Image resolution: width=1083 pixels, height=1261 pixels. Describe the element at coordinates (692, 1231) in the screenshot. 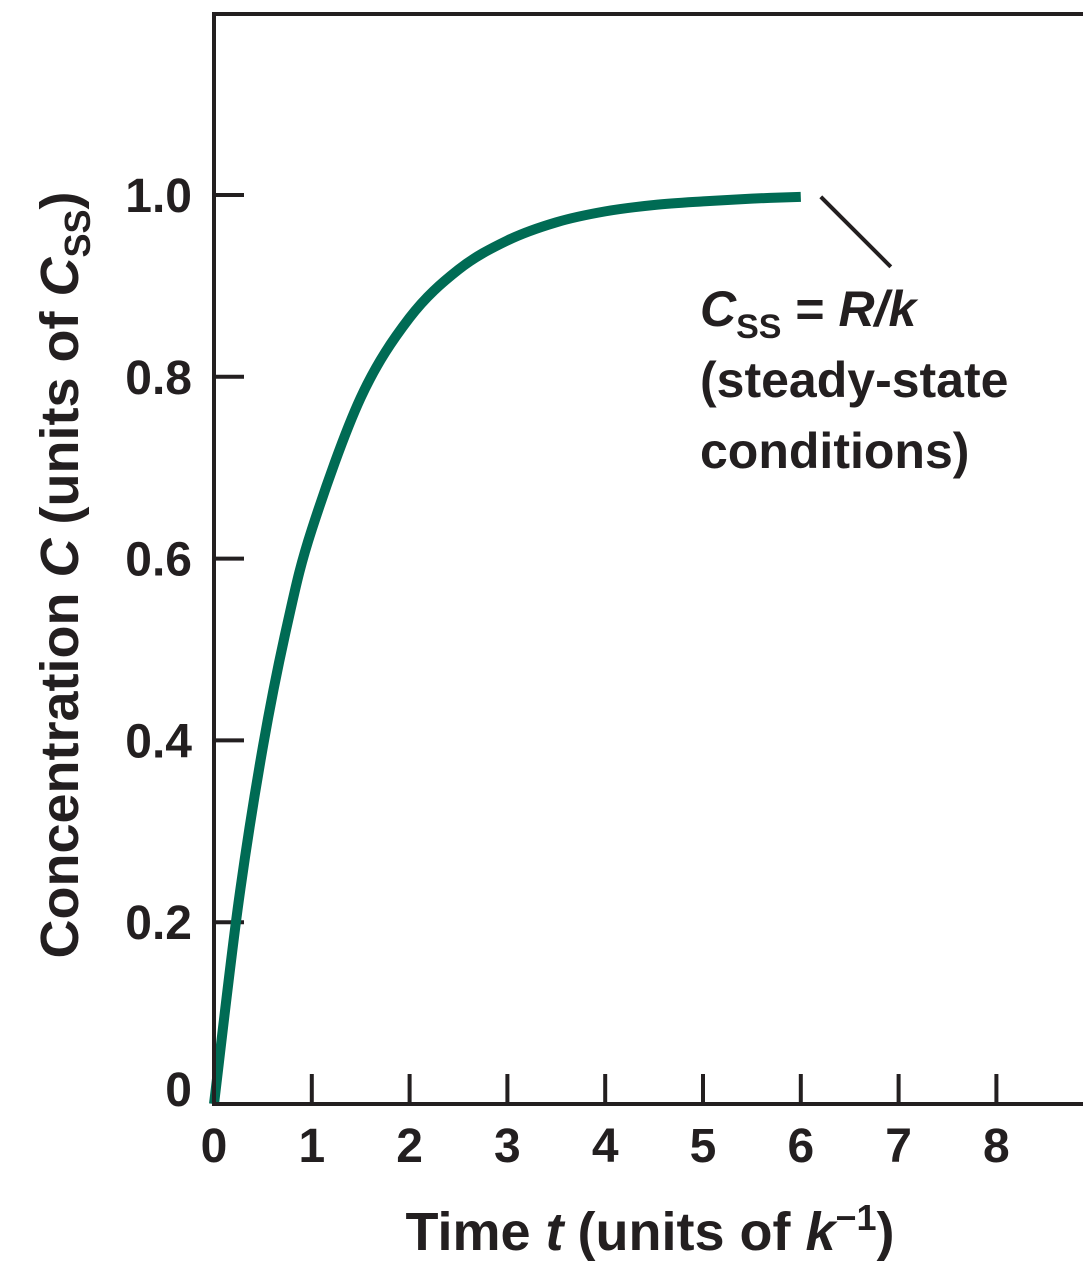

I see `x-axis-title-paren: (units of` at that location.